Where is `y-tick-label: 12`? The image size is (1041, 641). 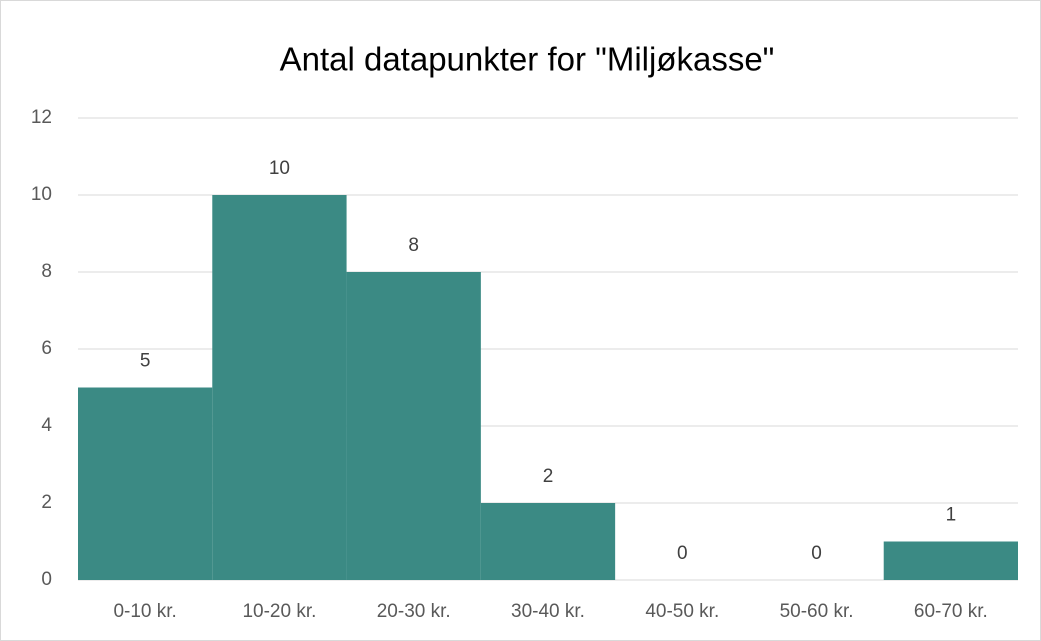 y-tick-label: 12 is located at coordinates (41, 117).